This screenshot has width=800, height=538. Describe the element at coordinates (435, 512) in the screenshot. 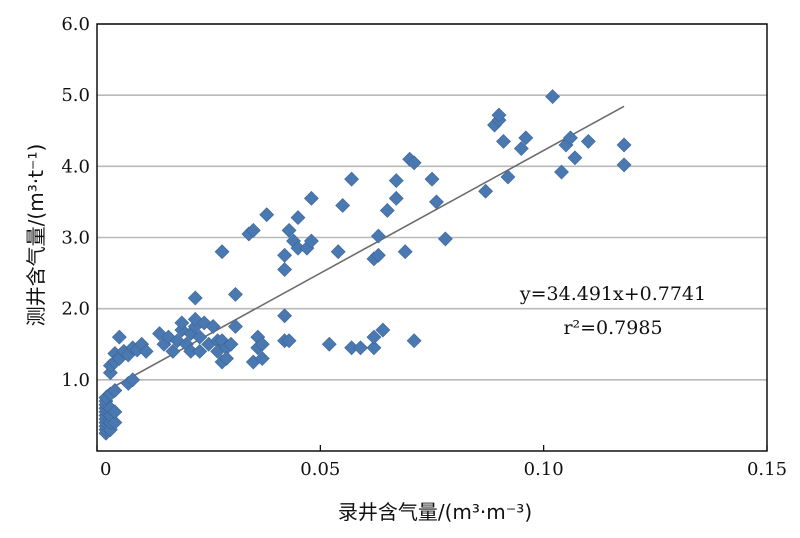

I see `x-axis-label: 录井含气量/(m³·m⁻³)` at that location.